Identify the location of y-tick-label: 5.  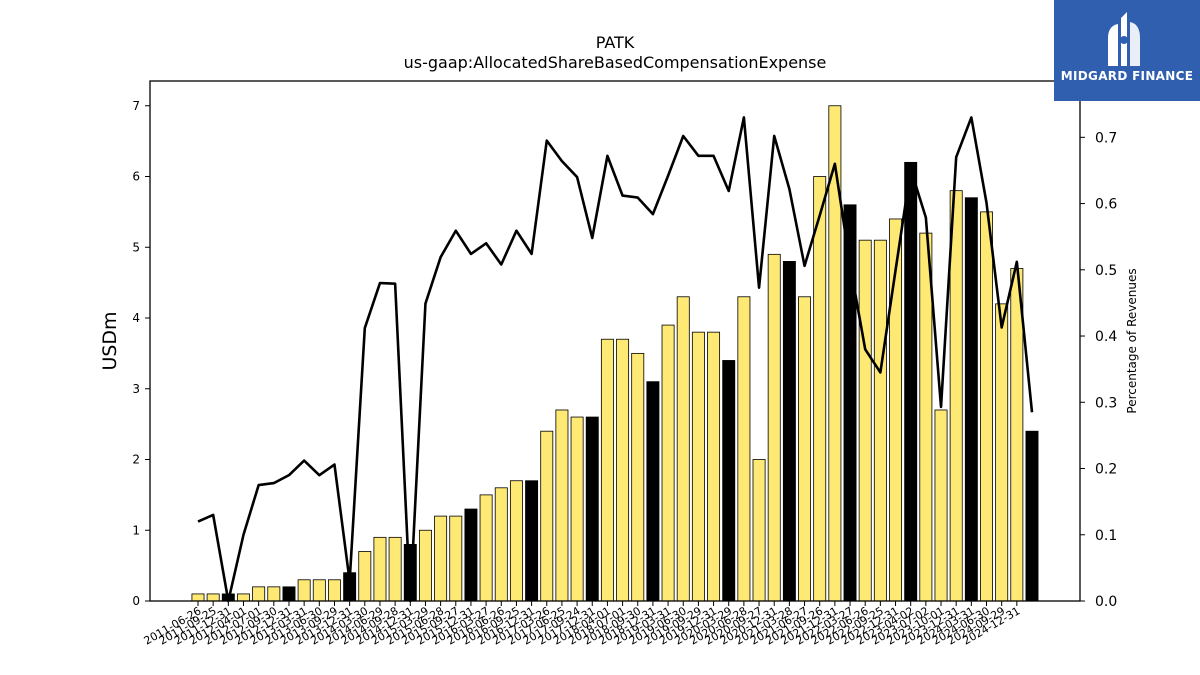
(136, 247).